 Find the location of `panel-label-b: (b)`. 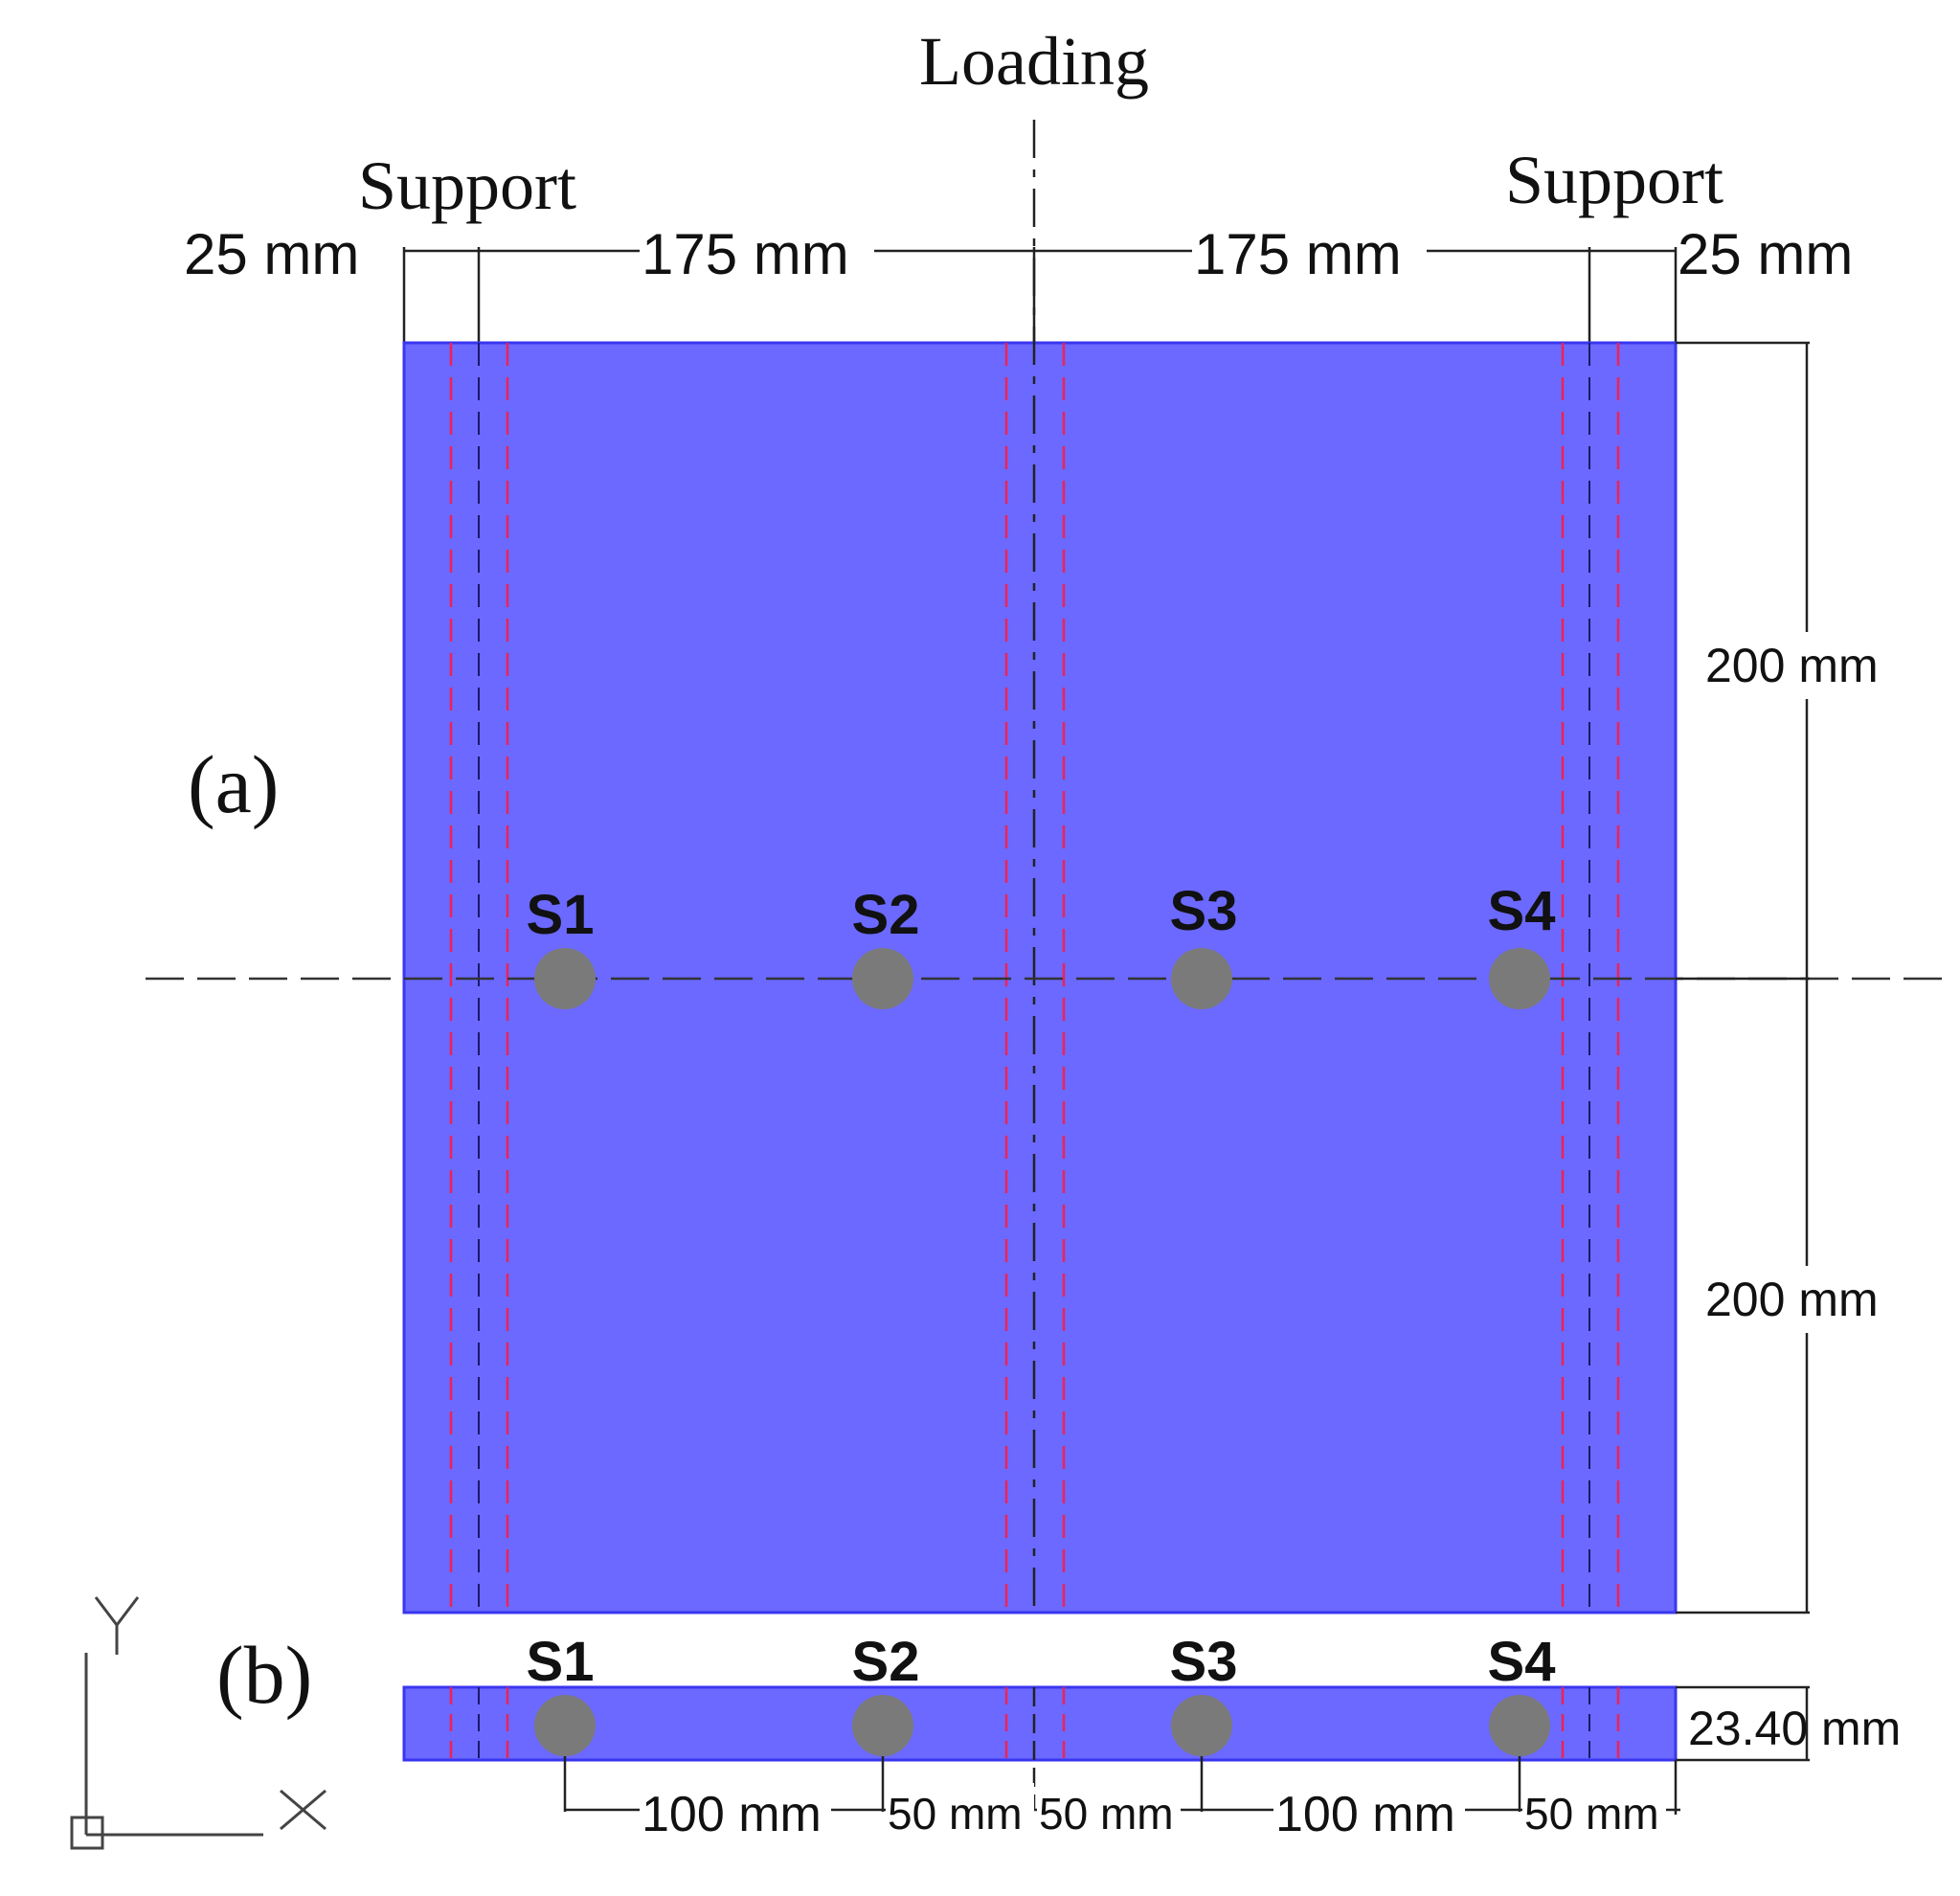

panel-label-b: (b) is located at coordinates (264, 1675).